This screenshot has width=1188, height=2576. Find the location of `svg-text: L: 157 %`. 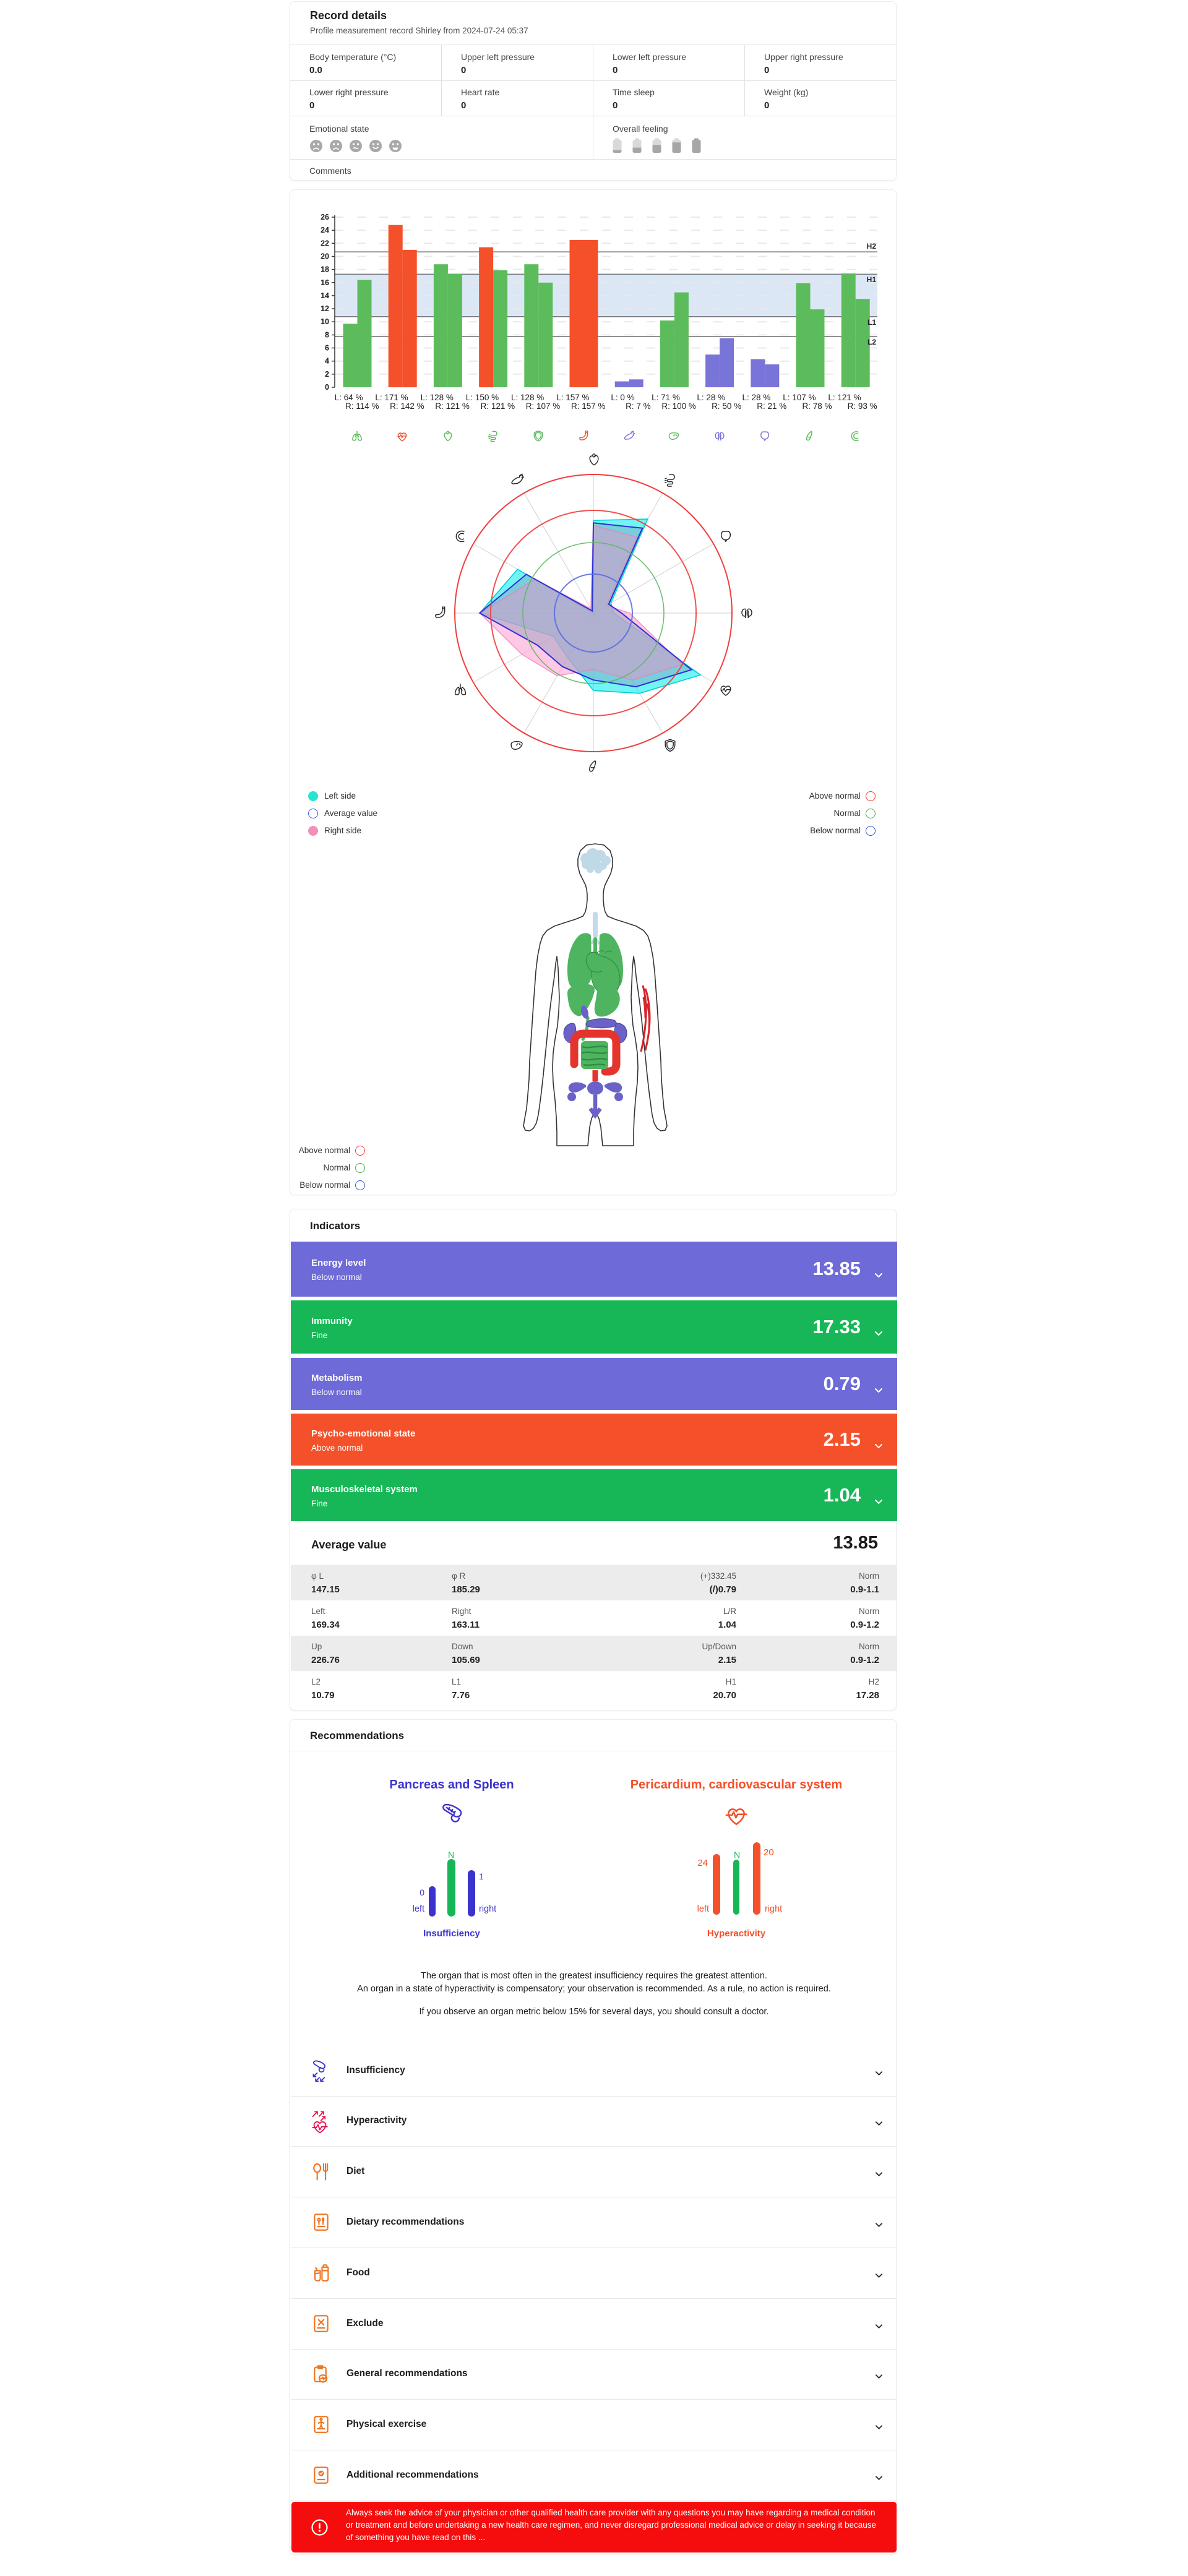

svg-text: L: 157 % is located at coordinates (572, 397).